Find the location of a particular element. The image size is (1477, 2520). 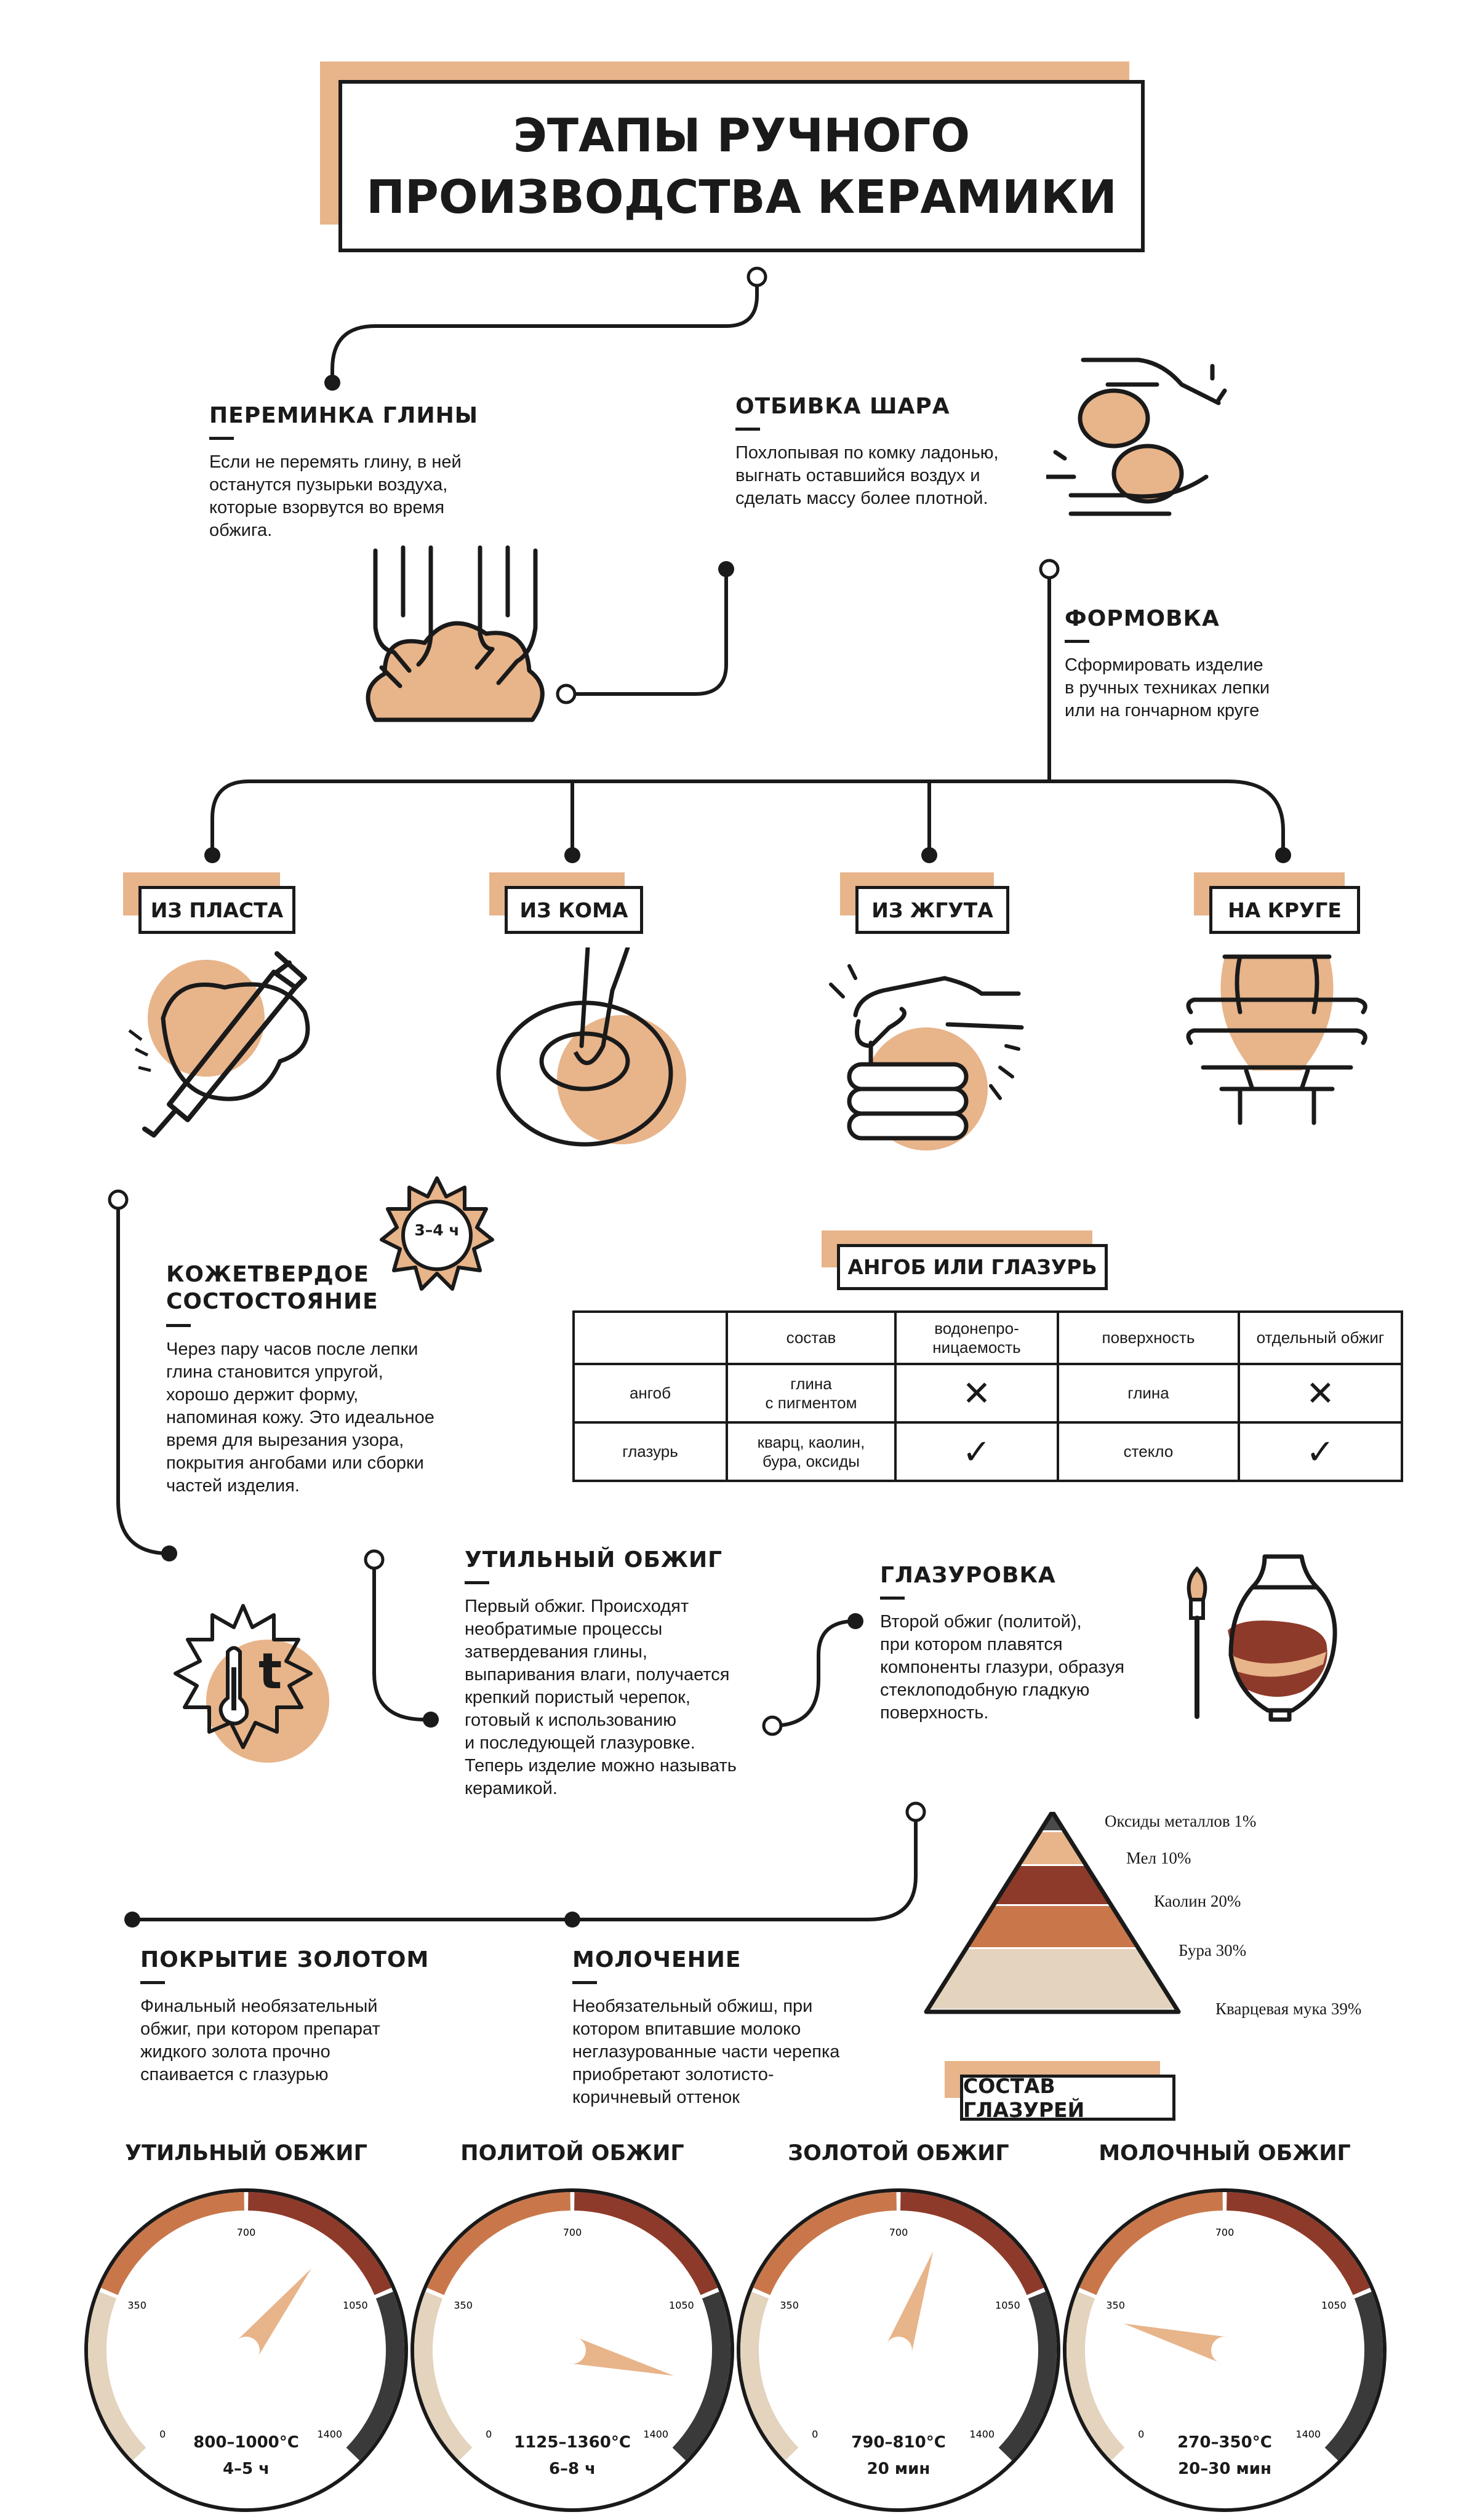

glaze-pyramid is located at coordinates (1052, 1913).